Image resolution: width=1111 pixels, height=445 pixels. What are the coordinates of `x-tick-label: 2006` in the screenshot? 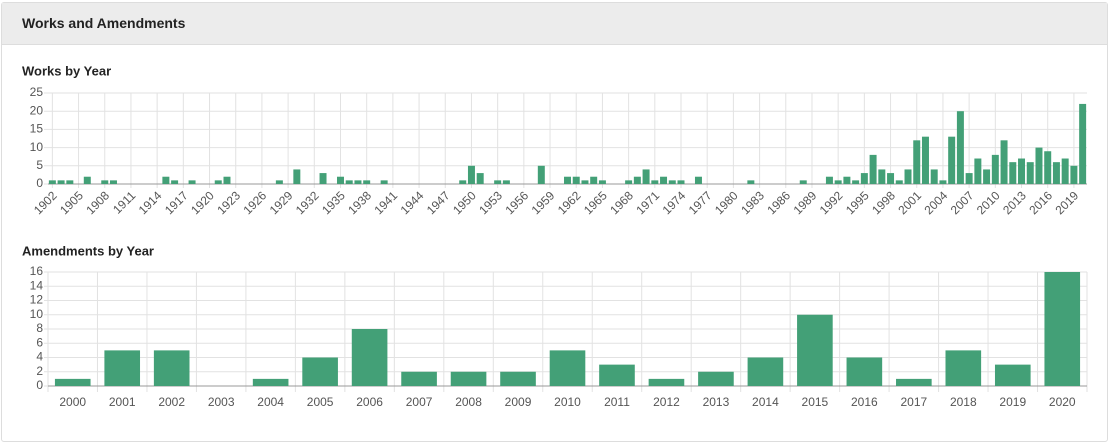 It's located at (369, 402).